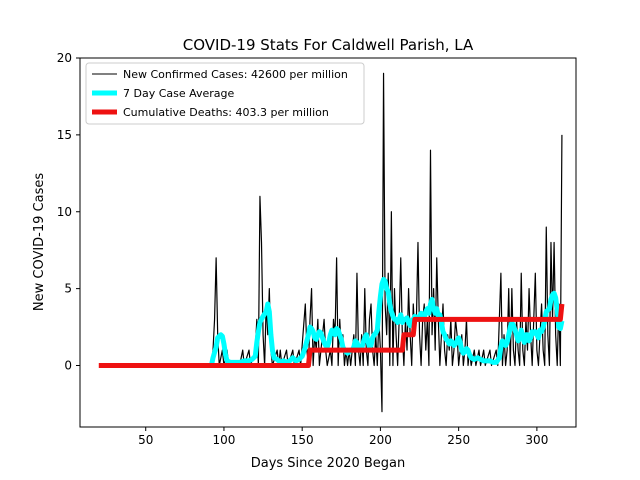 This screenshot has width=640, height=480. I want to click on x-tick-label: 50, so click(145, 440).